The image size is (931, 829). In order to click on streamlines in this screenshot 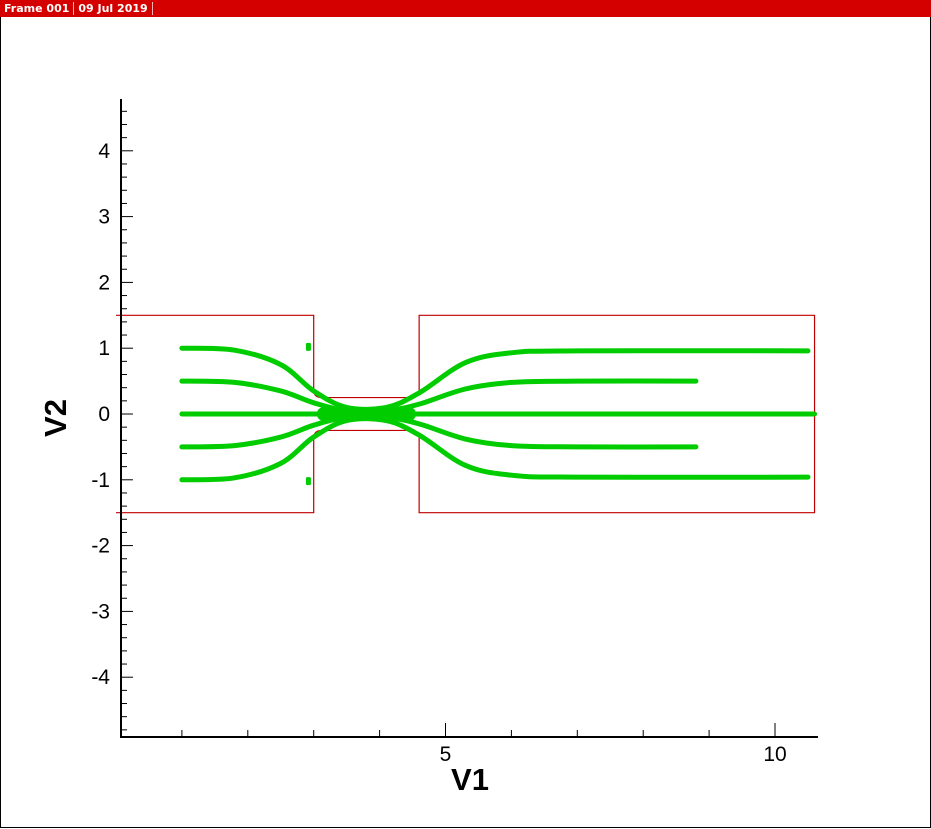, I will do `click(498, 414)`.